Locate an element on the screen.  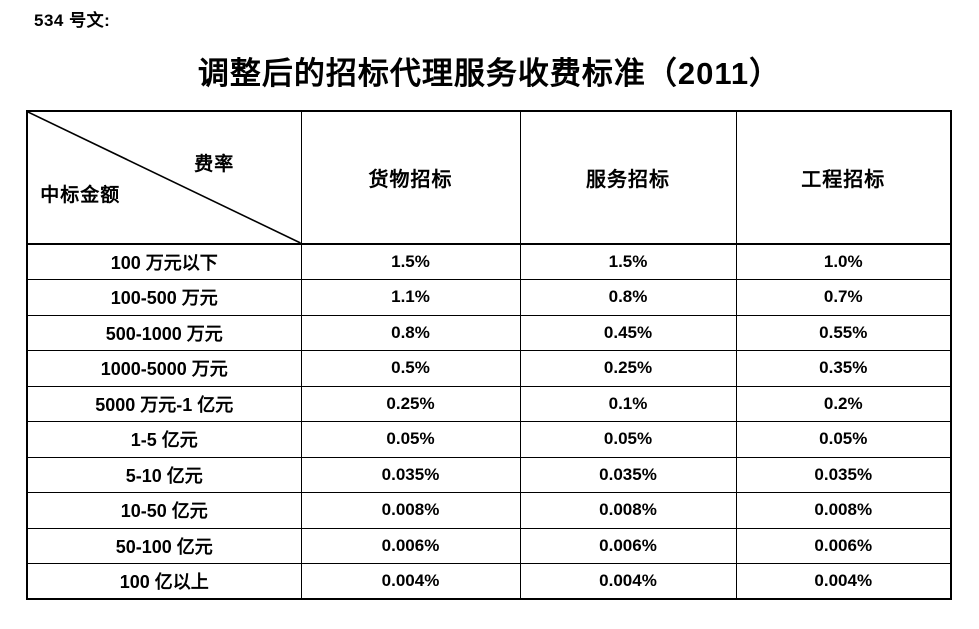
column-header-engineering: 工程招标 is located at coordinates (843, 177).